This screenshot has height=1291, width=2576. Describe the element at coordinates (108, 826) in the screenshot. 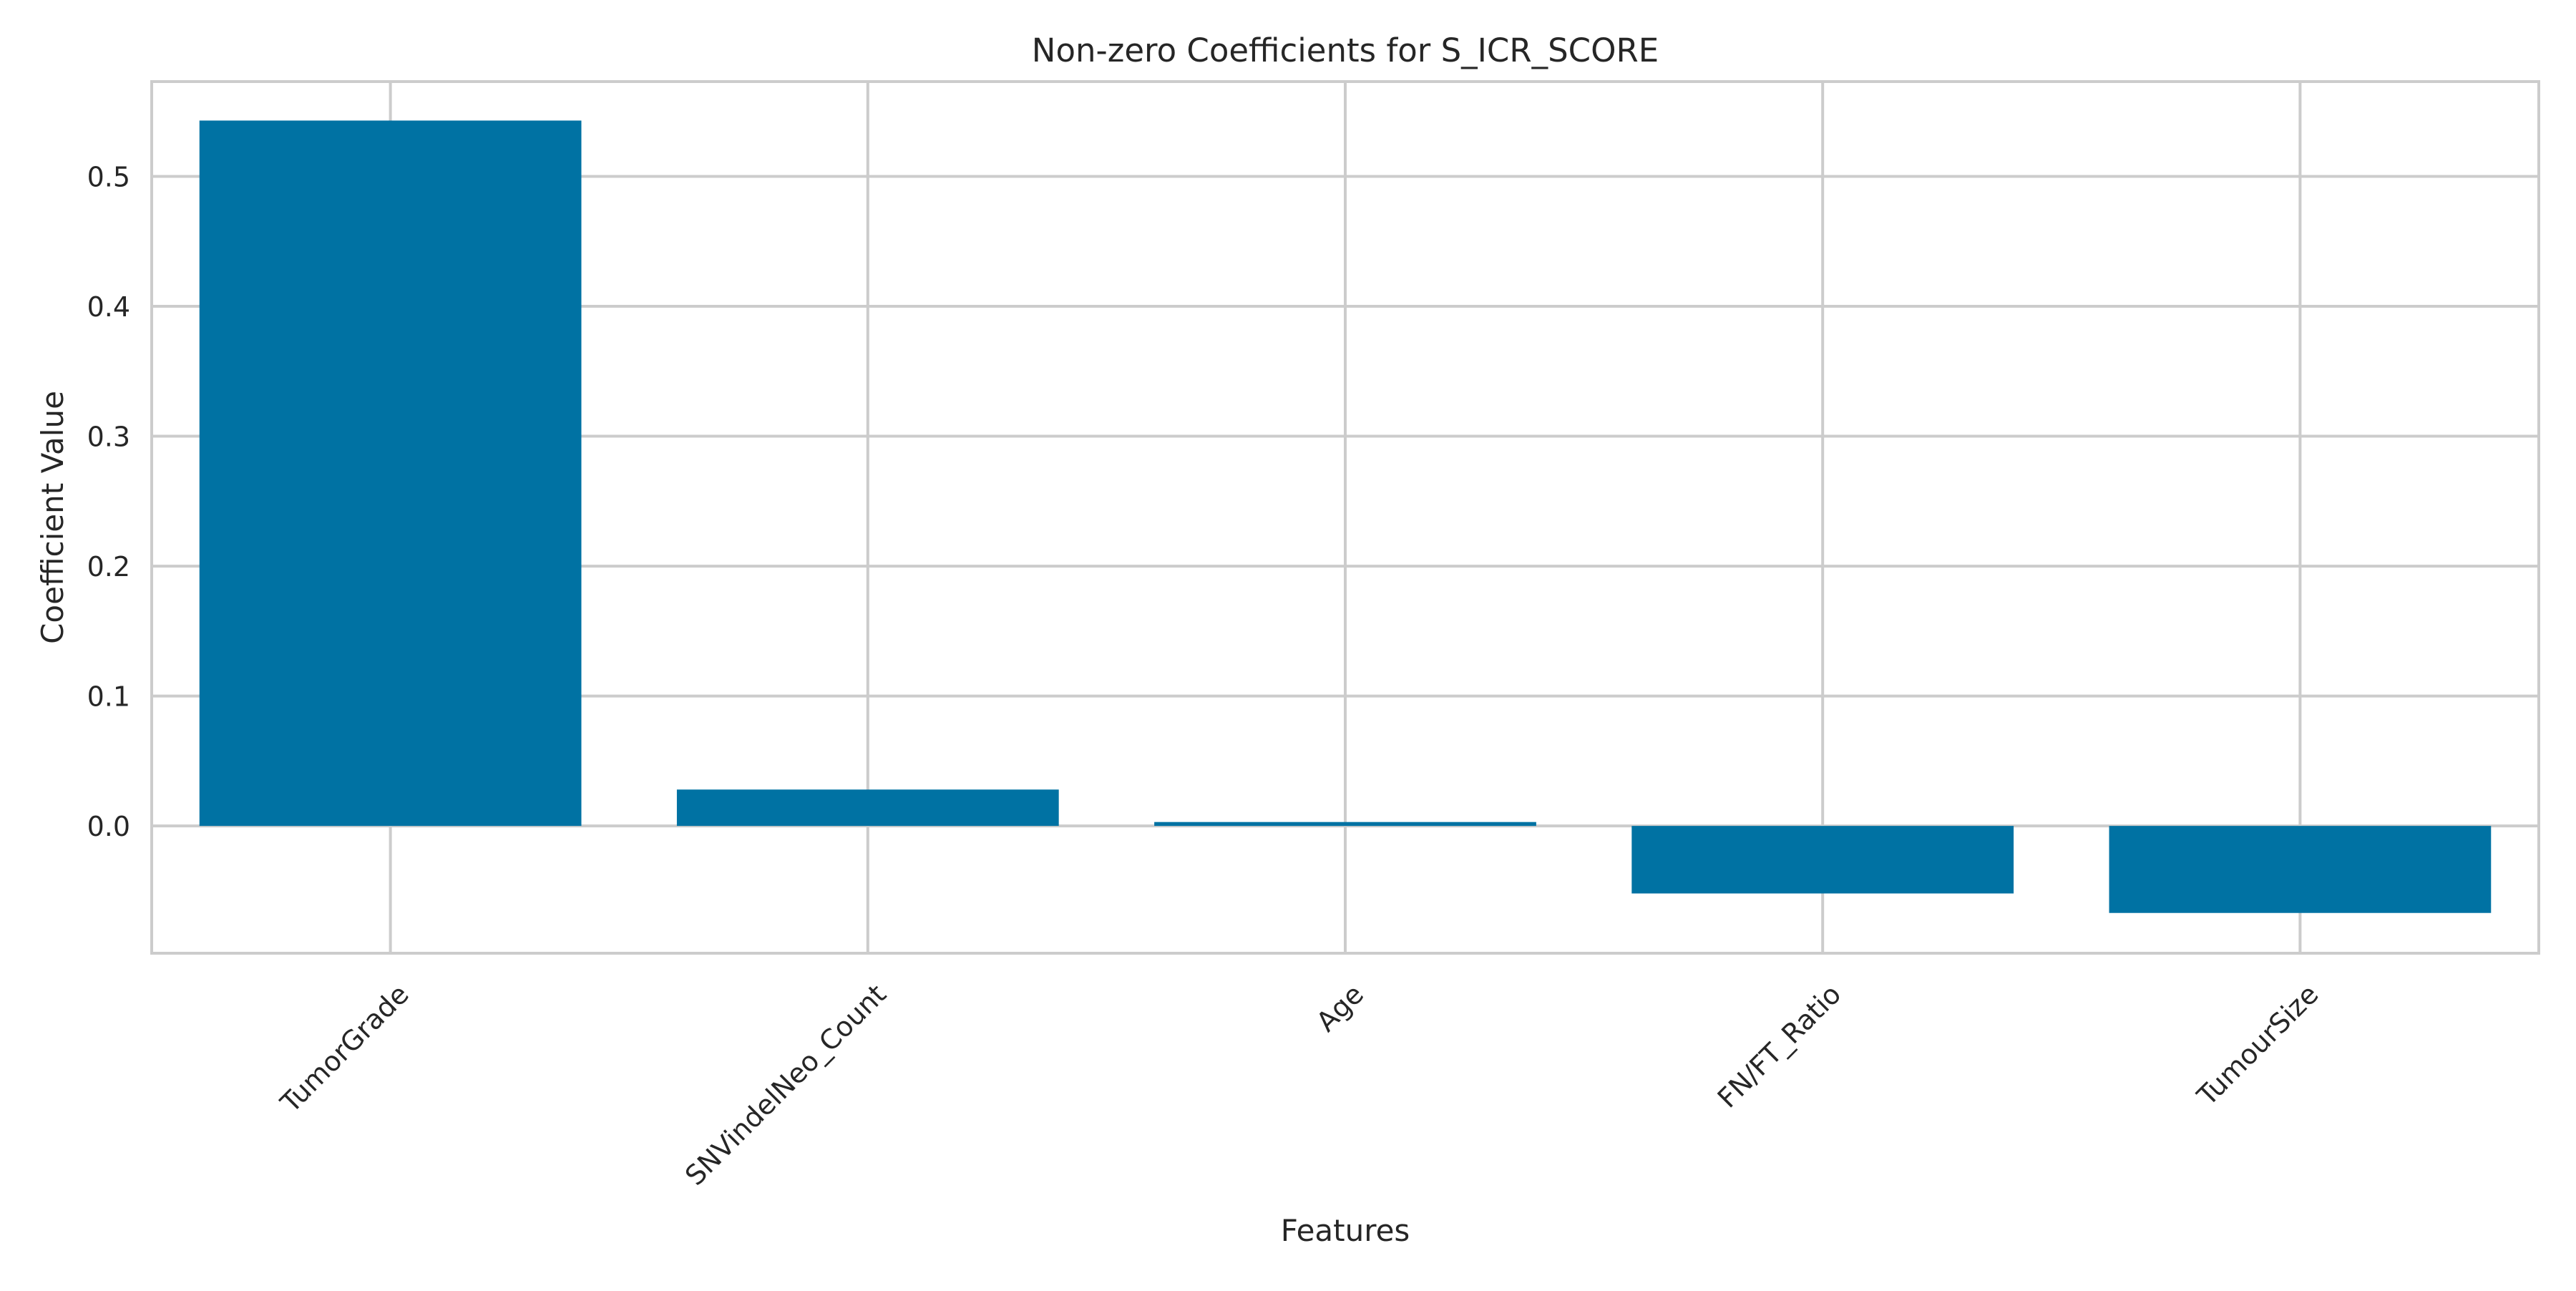

I see `y-tick-label: 0.0` at that location.